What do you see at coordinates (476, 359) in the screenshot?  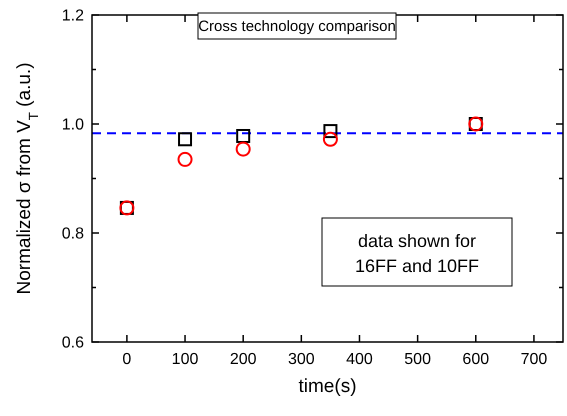 I see `x-tick-label: 600` at bounding box center [476, 359].